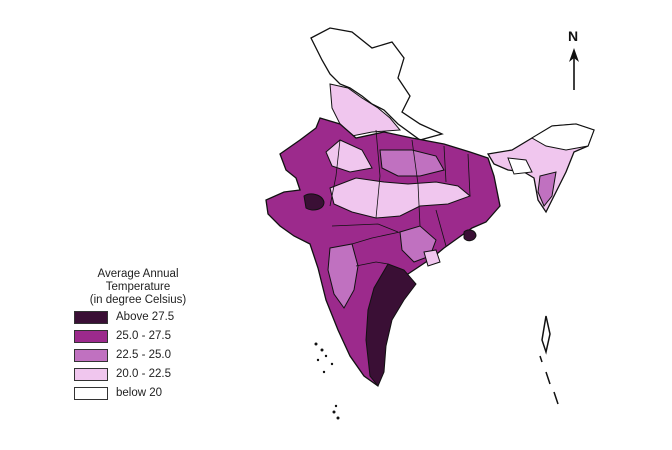  What do you see at coordinates (365, 110) in the screenshot?
I see `region-north-light` at bounding box center [365, 110].